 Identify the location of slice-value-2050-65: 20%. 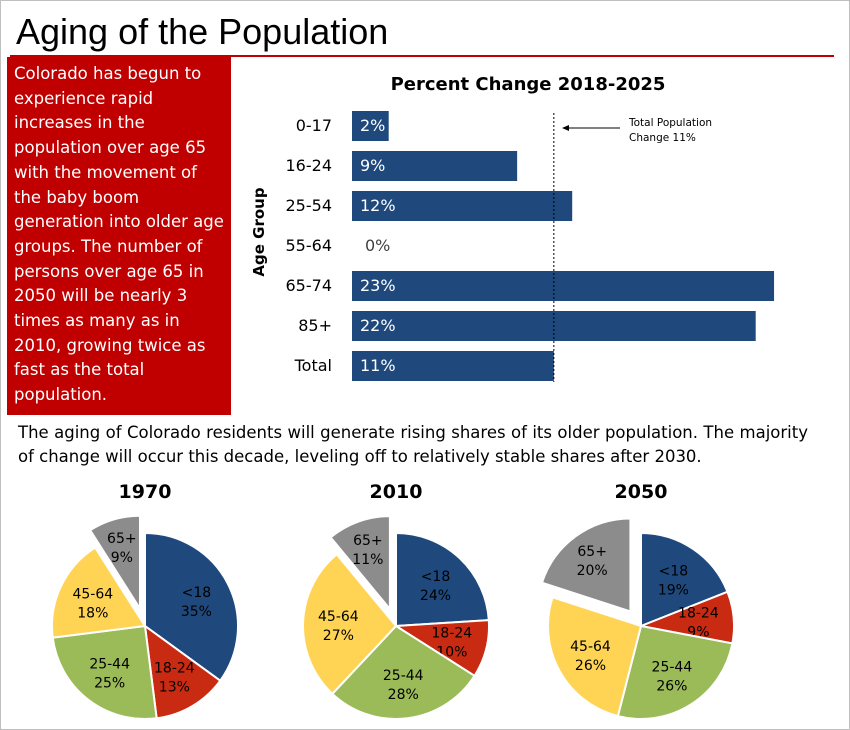
(592, 571).